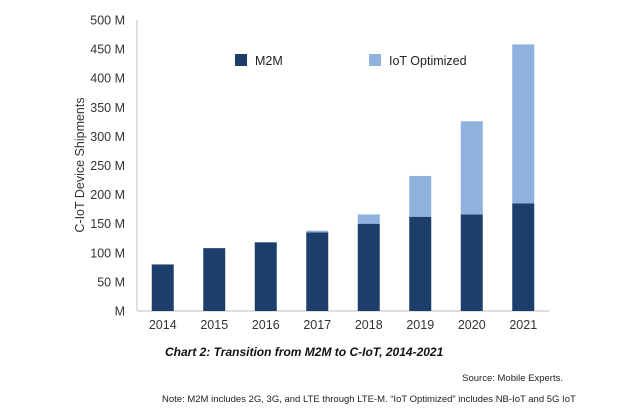  What do you see at coordinates (163, 325) in the screenshot?
I see `x-tick-label: 2014` at bounding box center [163, 325].